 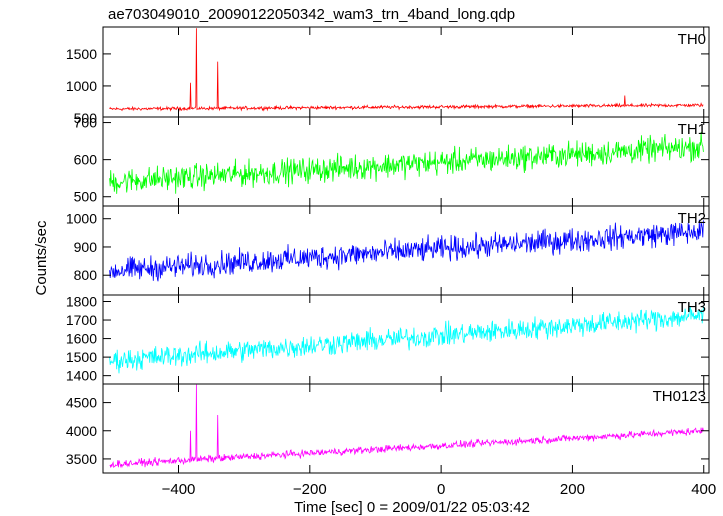 I want to click on series-line-th0, so click(x=406, y=70).